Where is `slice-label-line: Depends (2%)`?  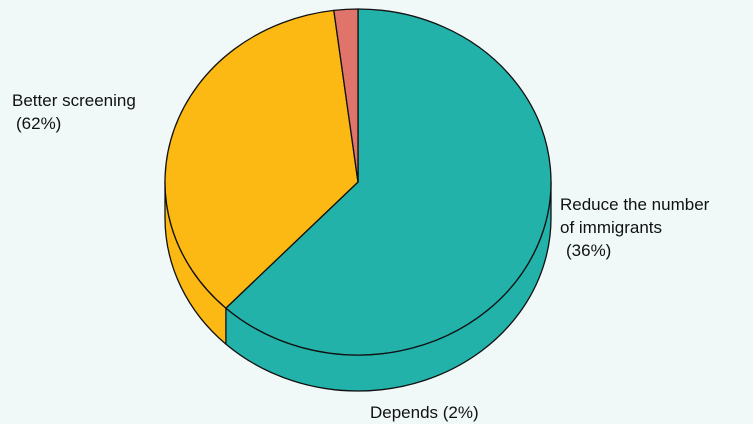
slice-label-line: Depends (2%) is located at coordinates (424, 412).